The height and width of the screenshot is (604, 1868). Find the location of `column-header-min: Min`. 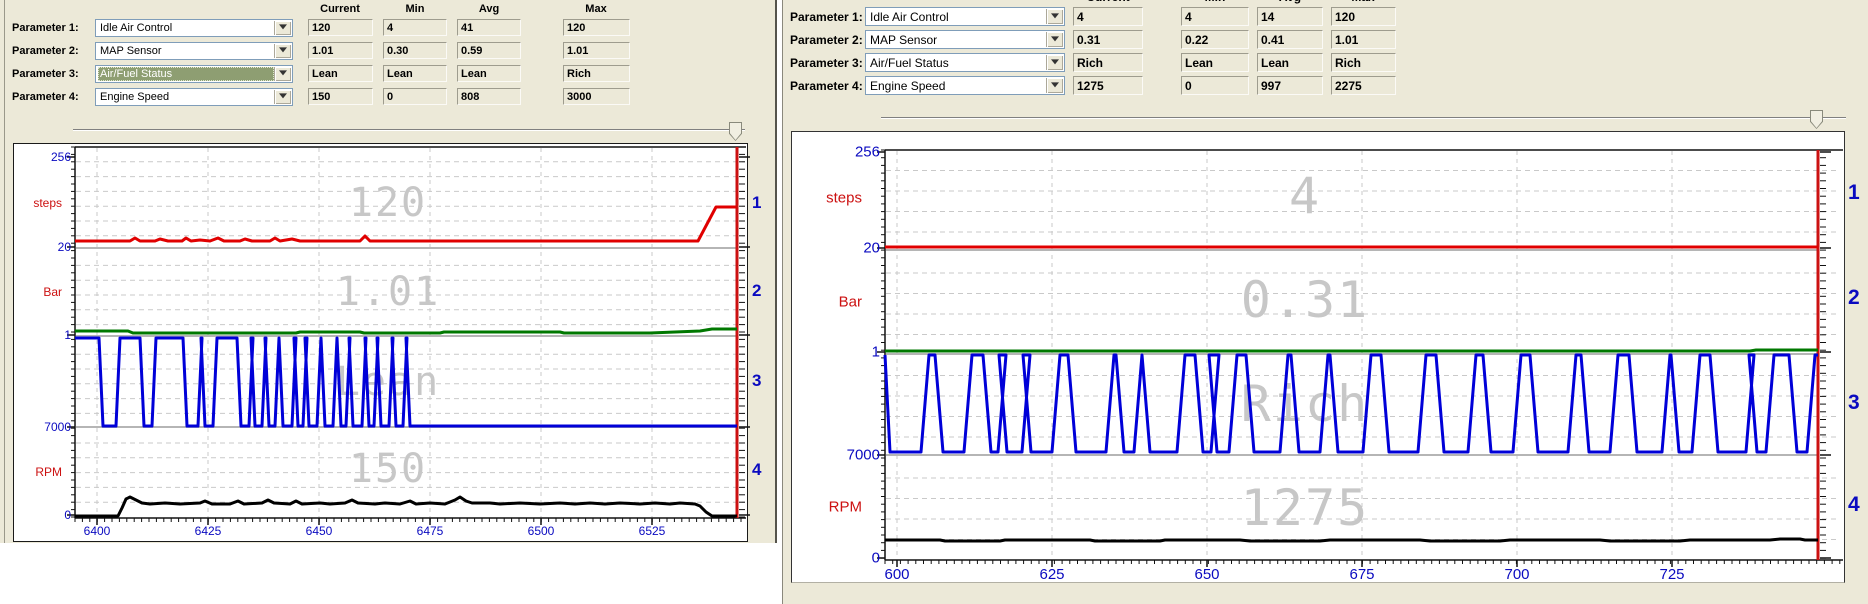

column-header-min: Min is located at coordinates (1215, 2).